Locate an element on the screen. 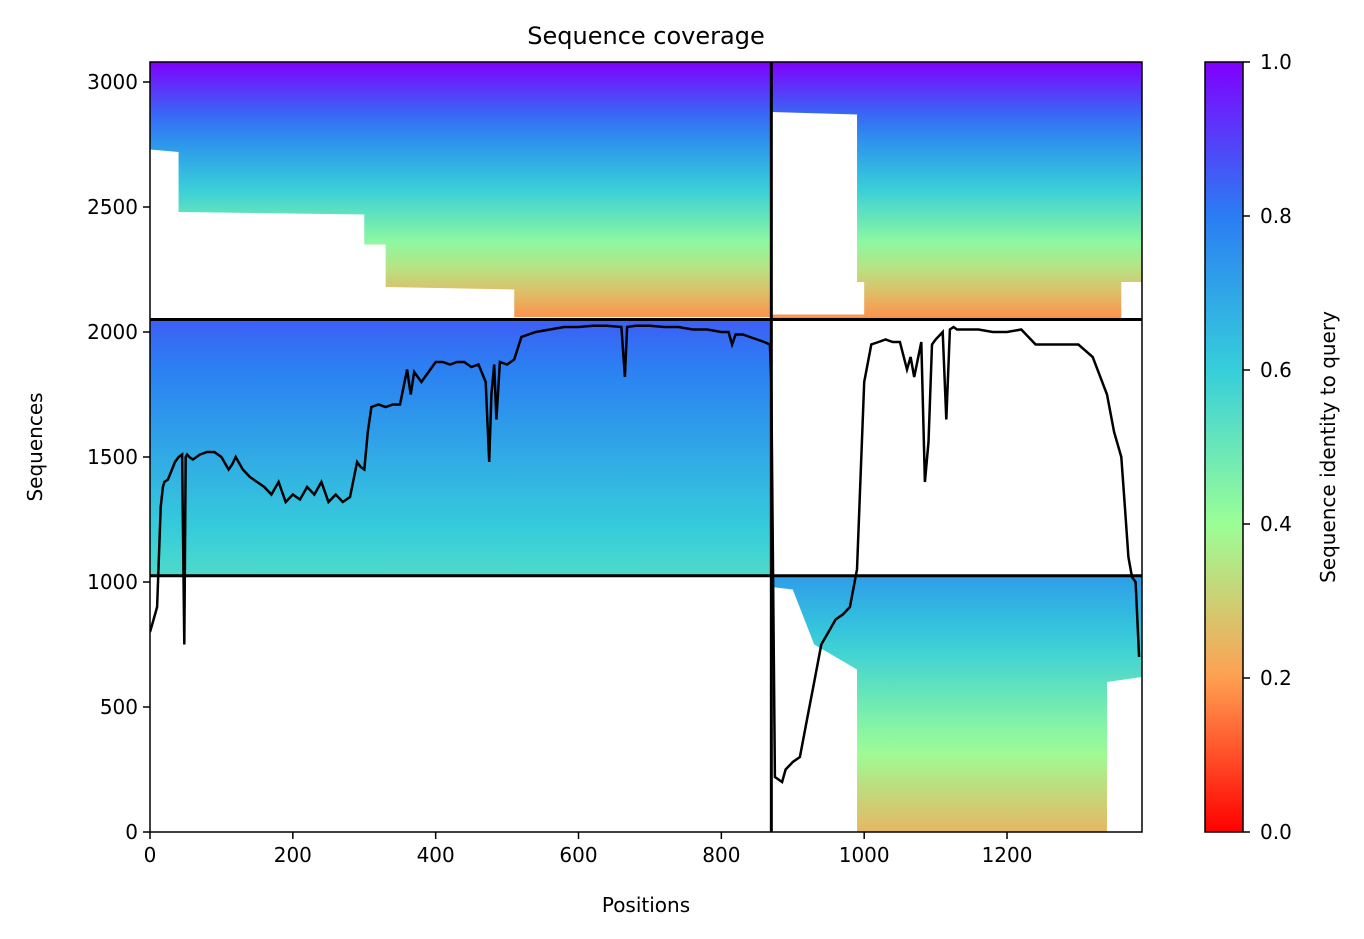  gap-chain-b-top-right is located at coordinates (1131, 301).